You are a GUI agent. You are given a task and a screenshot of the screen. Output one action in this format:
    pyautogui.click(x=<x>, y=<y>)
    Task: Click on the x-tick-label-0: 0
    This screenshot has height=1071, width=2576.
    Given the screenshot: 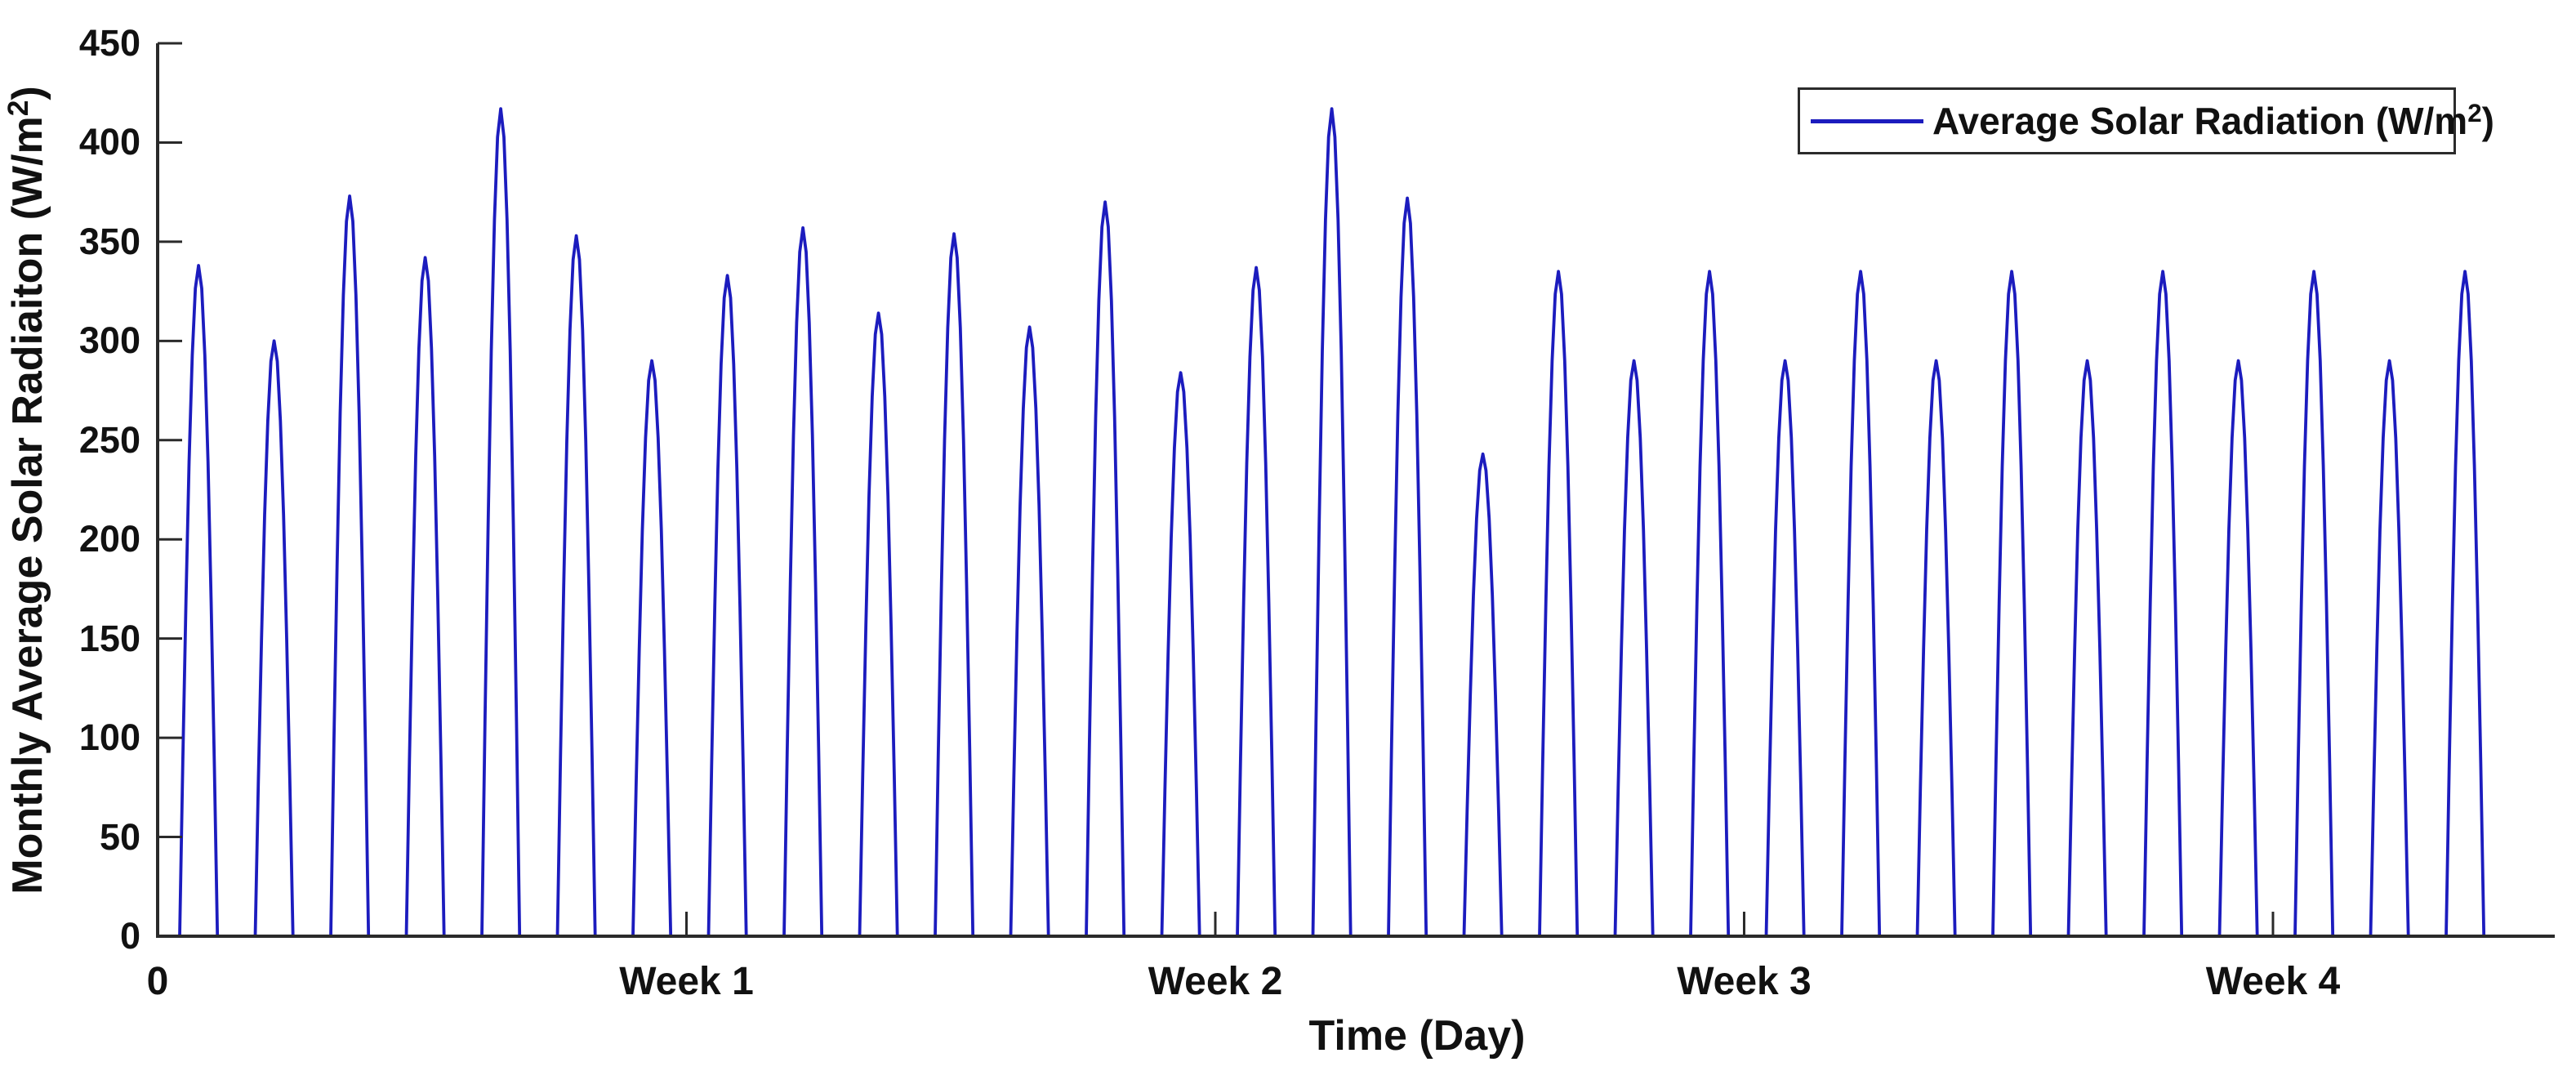 What is the action you would take?
    pyautogui.click(x=157, y=981)
    